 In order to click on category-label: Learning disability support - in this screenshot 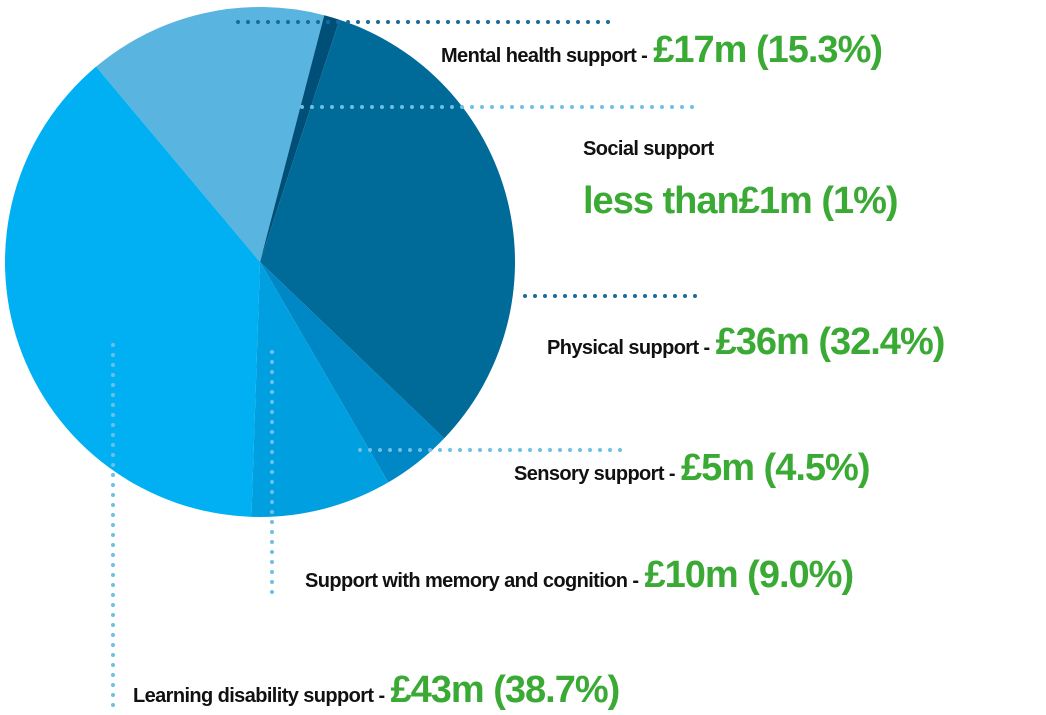, I will do `click(259, 696)`.